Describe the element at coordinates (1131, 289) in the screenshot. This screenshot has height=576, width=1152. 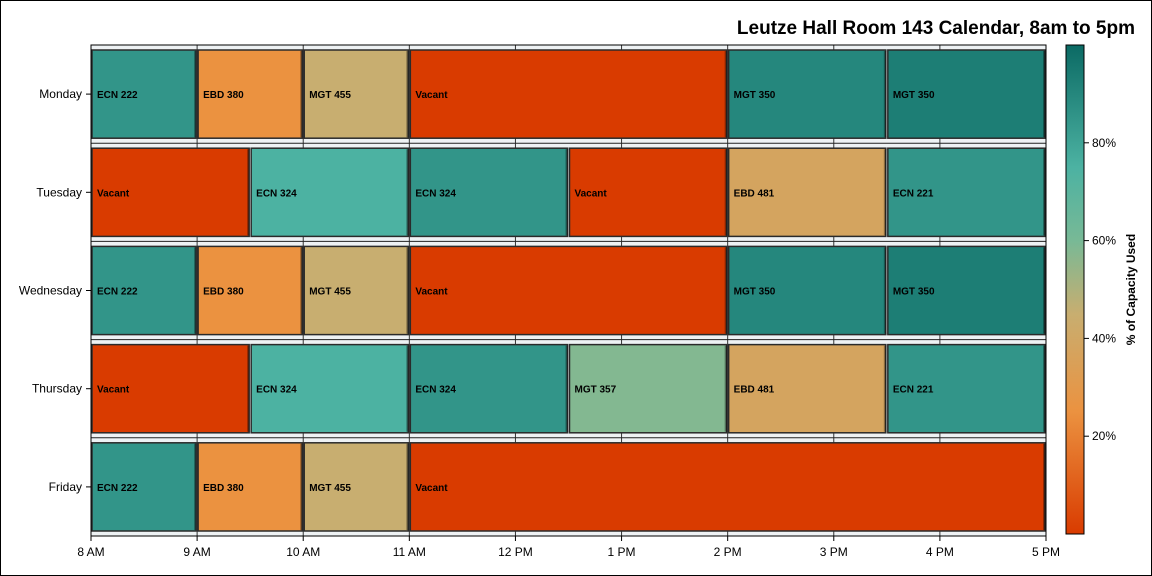
I see `colorbar-title: % of Capacity Used` at that location.